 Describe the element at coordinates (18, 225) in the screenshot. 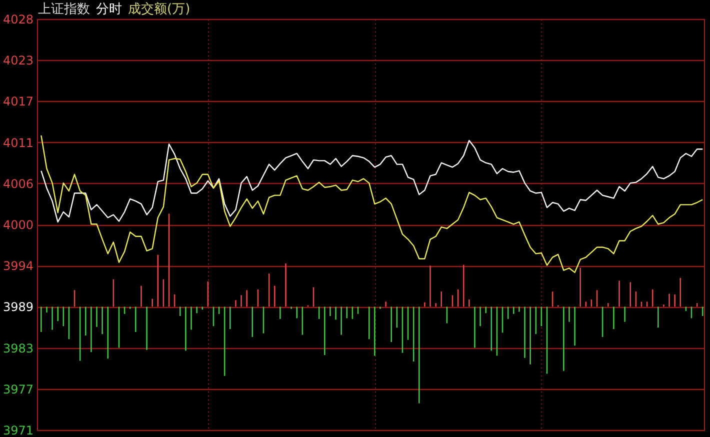

I see `y-tick-label: 4000` at that location.